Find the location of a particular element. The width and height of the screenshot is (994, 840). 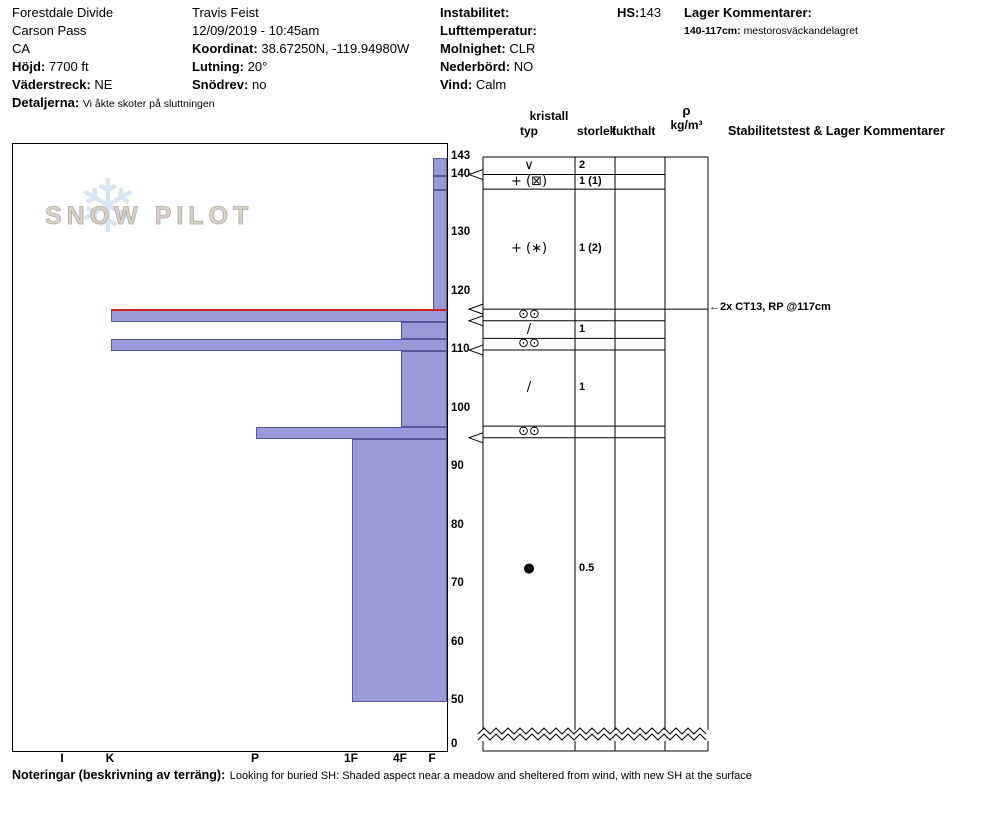

stability-test-annotation: ←2x CT13, RP @117cm is located at coordinates (770, 307).